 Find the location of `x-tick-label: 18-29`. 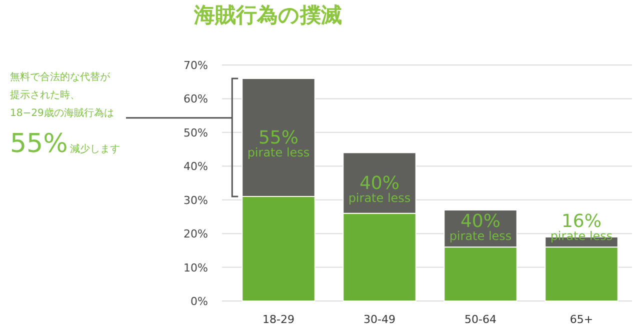

x-tick-label: 18-29 is located at coordinates (278, 319).